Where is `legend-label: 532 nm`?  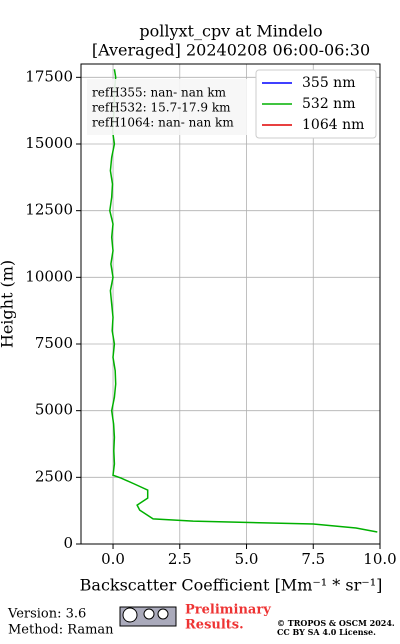
legend-label: 532 nm is located at coordinates (328, 104).